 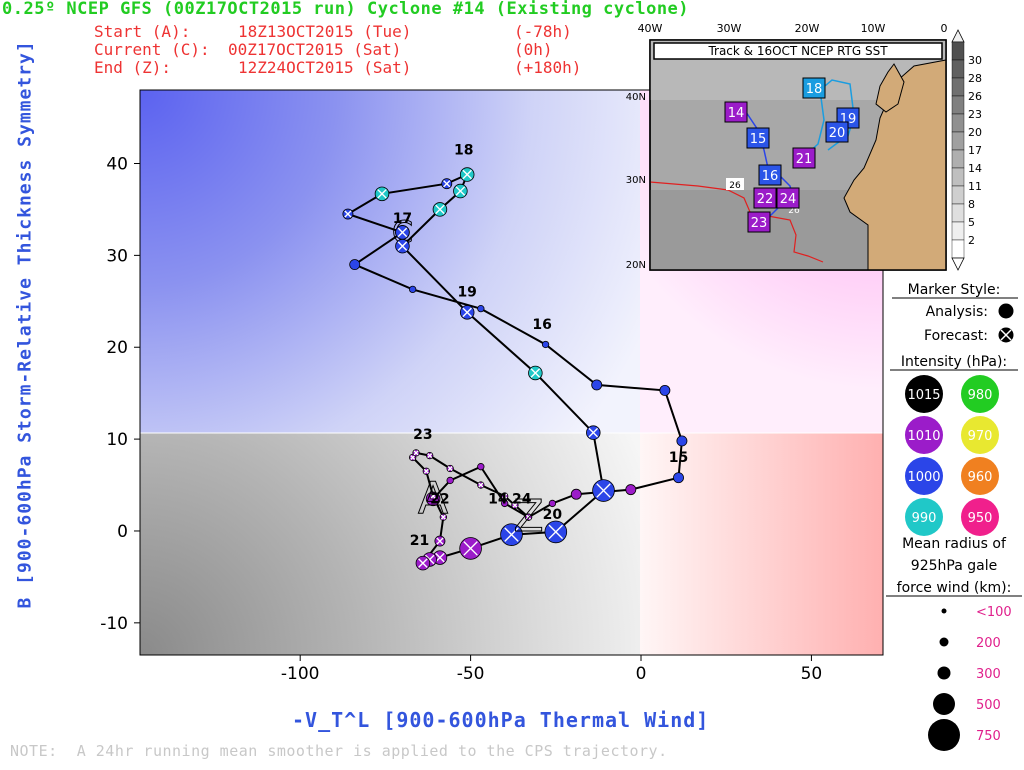 I want to click on inset-track-box: 18, so click(x=814, y=88).